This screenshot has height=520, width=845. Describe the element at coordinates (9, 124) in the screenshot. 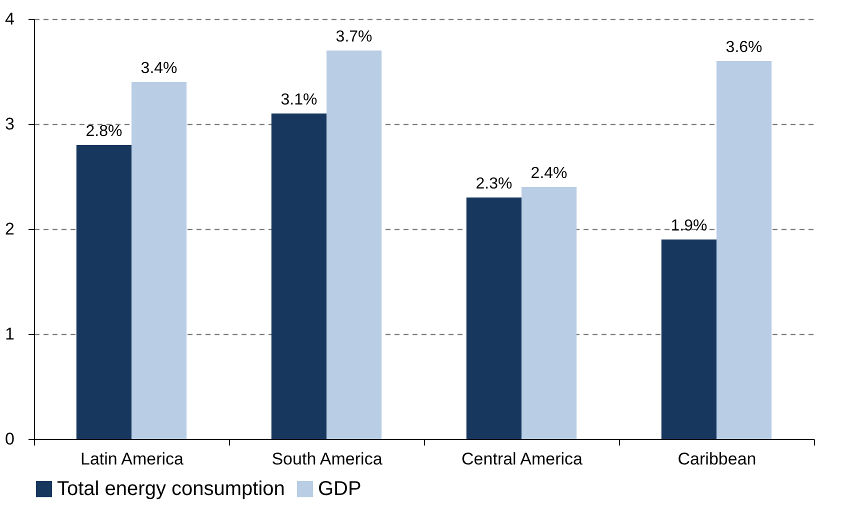

I see `y-tick-label: 3` at that location.